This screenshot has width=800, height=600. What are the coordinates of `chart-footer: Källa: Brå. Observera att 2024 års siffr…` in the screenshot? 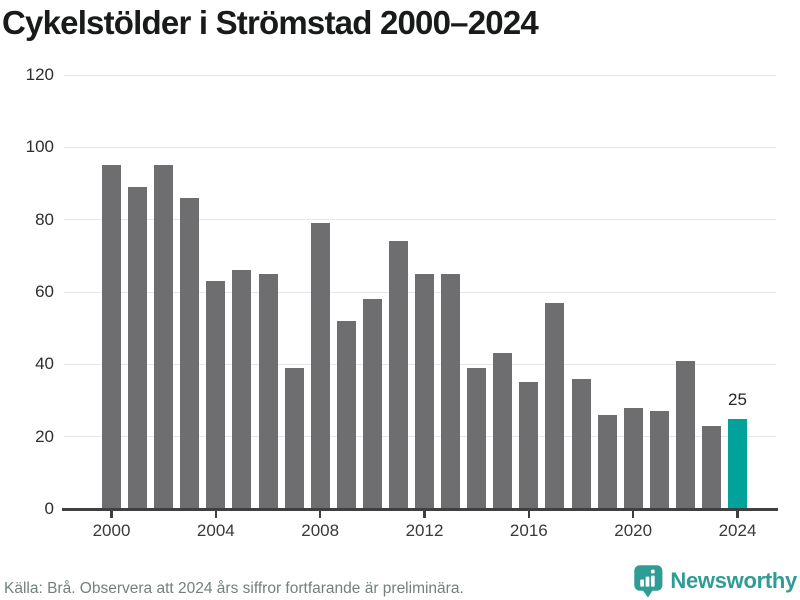 It's located at (400, 581).